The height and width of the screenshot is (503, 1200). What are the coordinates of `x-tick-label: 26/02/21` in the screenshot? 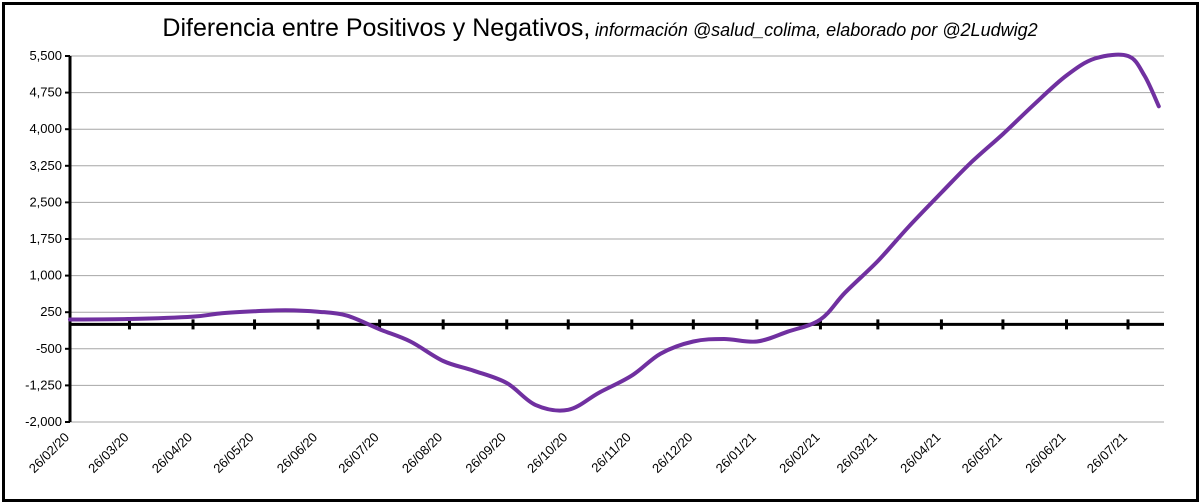 It's located at (799, 453).